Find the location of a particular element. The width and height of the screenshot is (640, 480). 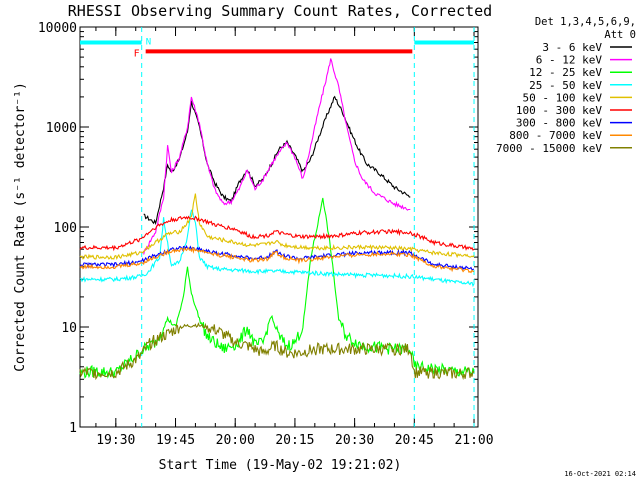

legend-label: 800 - 7000 keV is located at coordinates (555, 135).